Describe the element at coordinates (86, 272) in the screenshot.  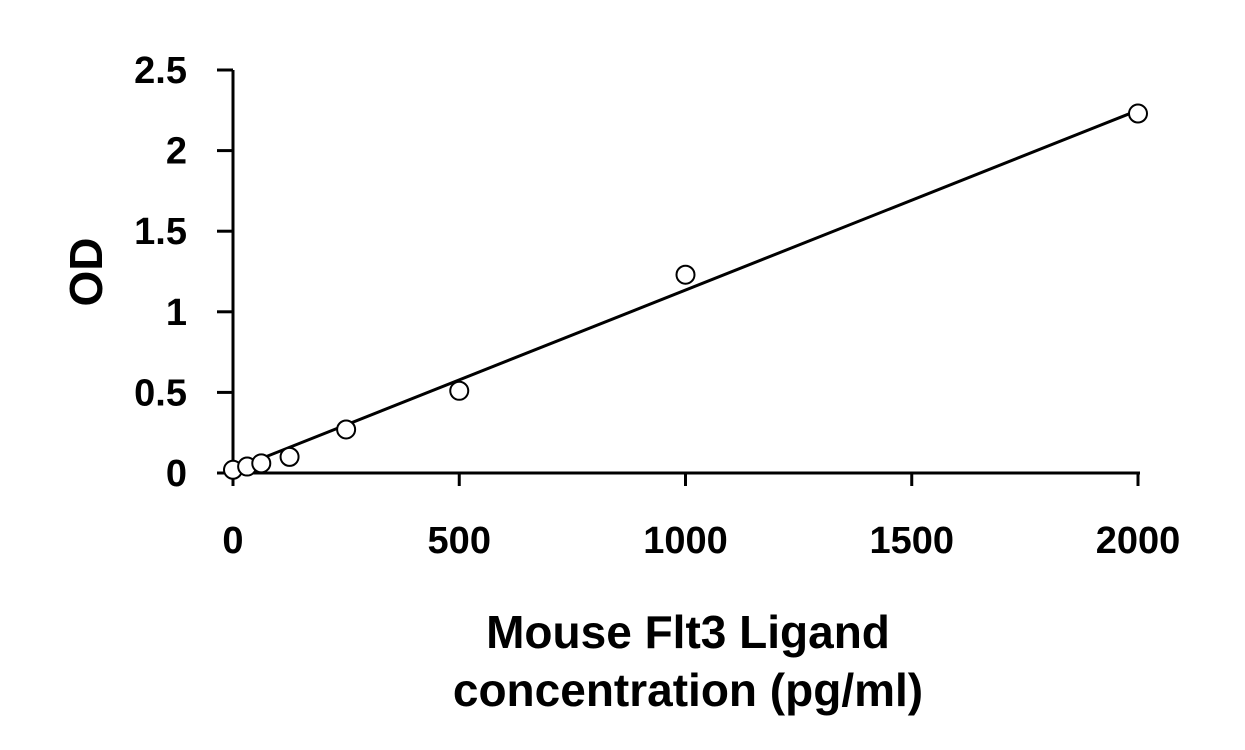
I see `y-axis-title: OD` at that location.